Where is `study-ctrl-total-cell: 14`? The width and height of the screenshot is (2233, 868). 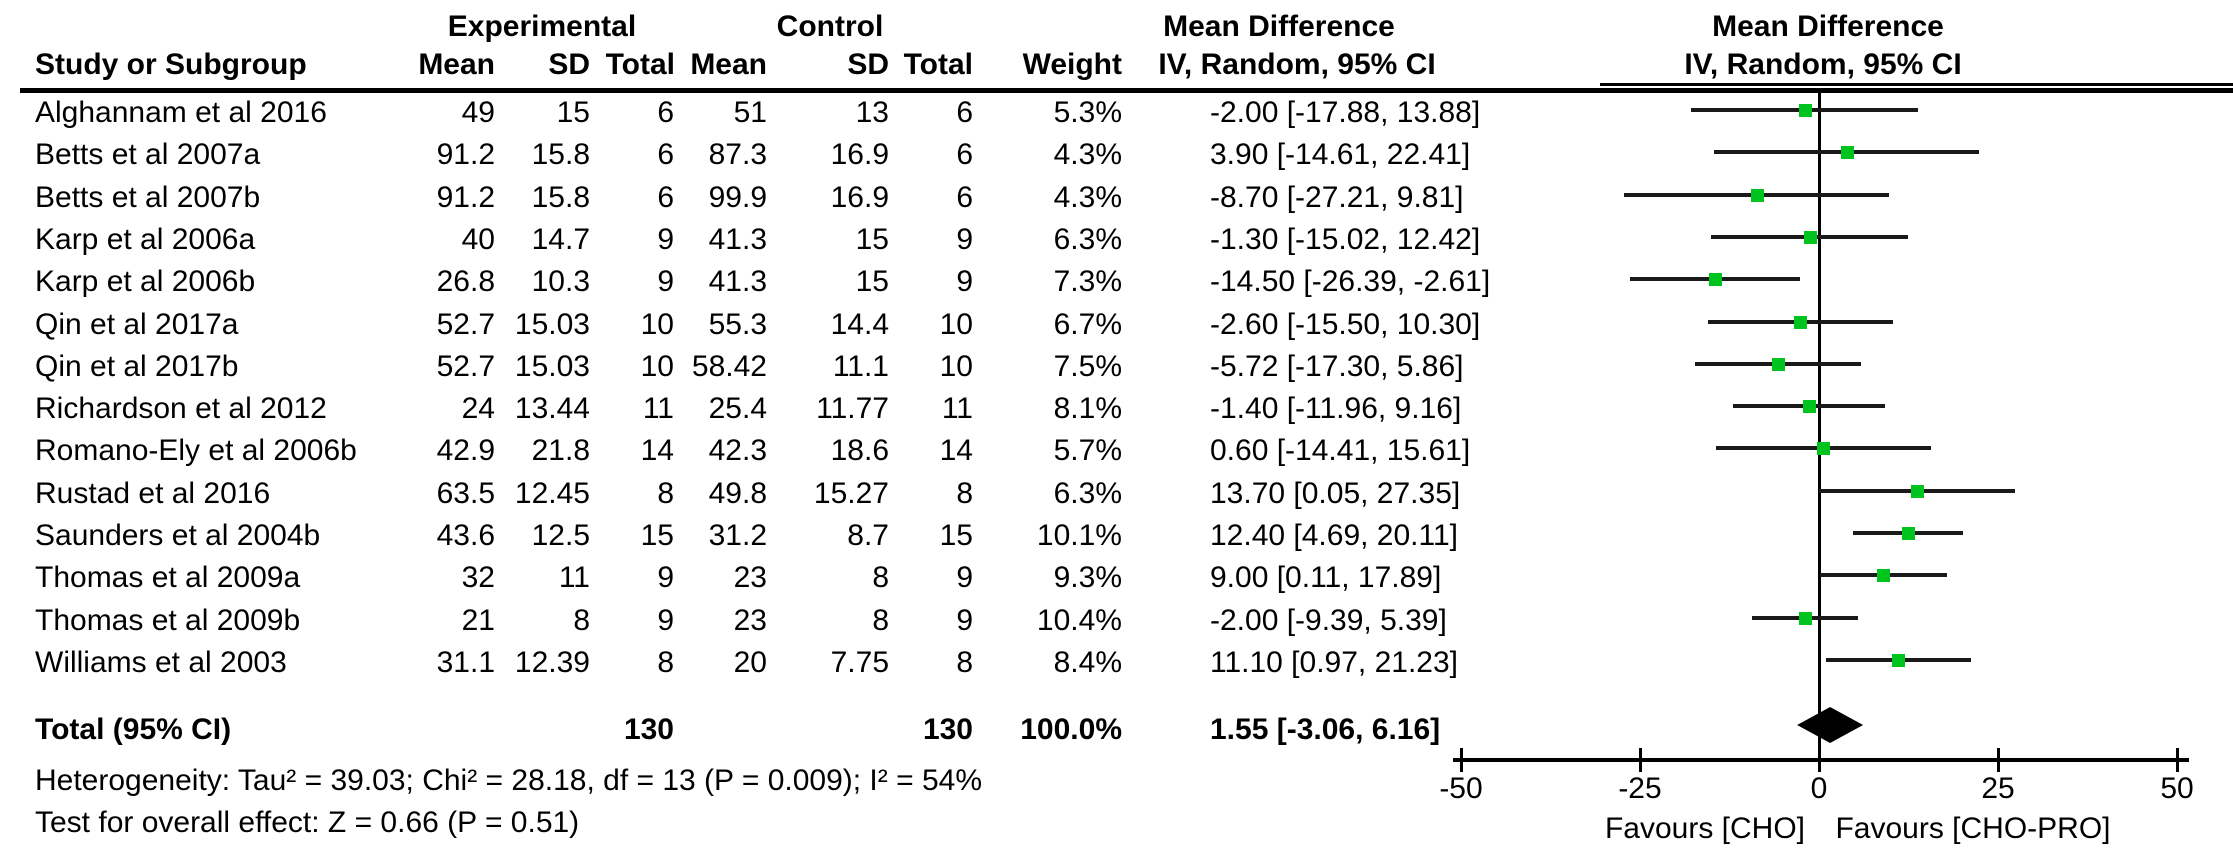
study-ctrl-total-cell: 14 is located at coordinates (956, 450).